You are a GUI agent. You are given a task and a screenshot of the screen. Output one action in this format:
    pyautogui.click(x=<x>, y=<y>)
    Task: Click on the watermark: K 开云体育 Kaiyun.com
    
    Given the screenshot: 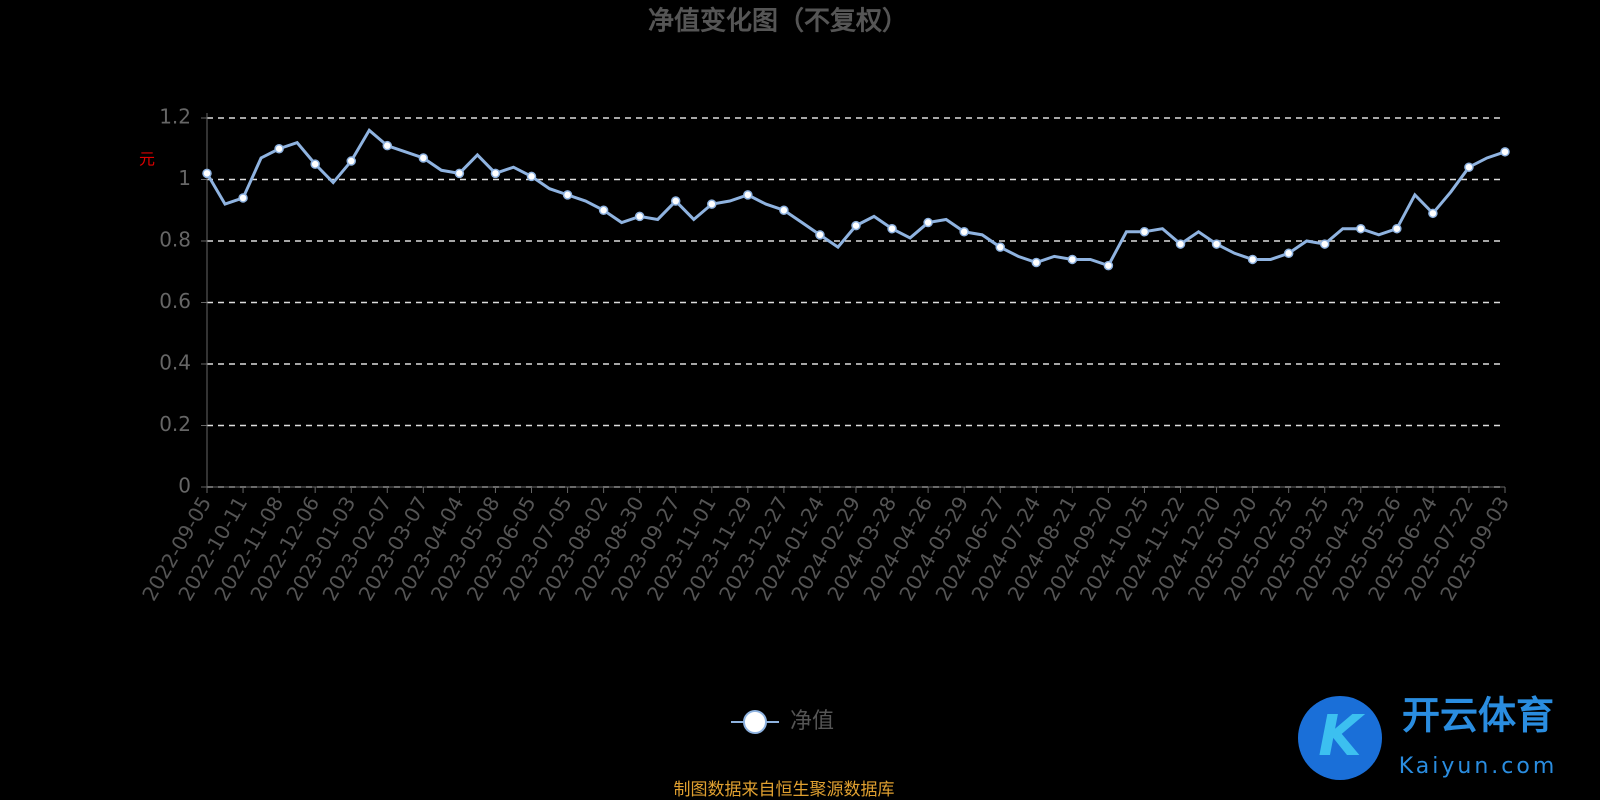 What is the action you would take?
    pyautogui.click(x=1428, y=737)
    